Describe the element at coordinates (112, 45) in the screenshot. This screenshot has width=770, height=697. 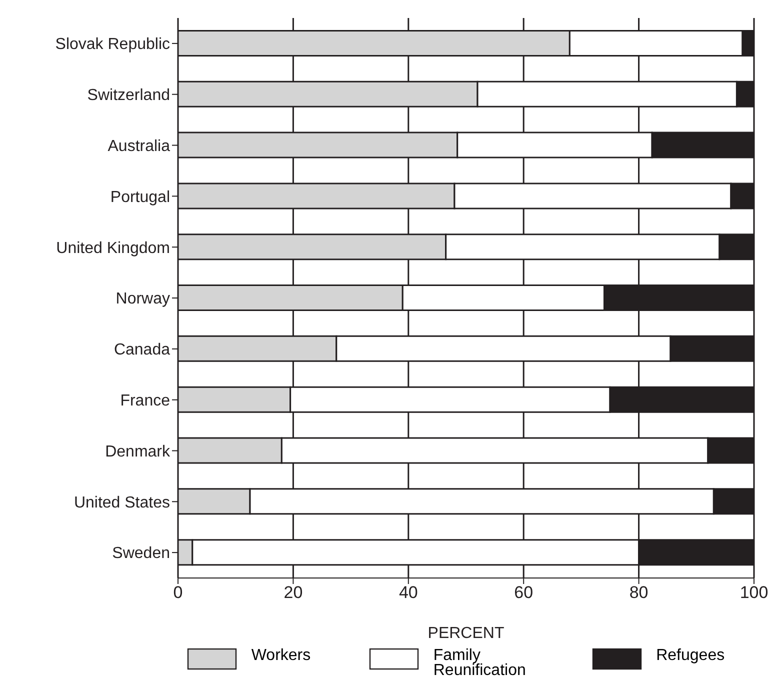
I see `y-tick-label: Slovak Republic` at that location.